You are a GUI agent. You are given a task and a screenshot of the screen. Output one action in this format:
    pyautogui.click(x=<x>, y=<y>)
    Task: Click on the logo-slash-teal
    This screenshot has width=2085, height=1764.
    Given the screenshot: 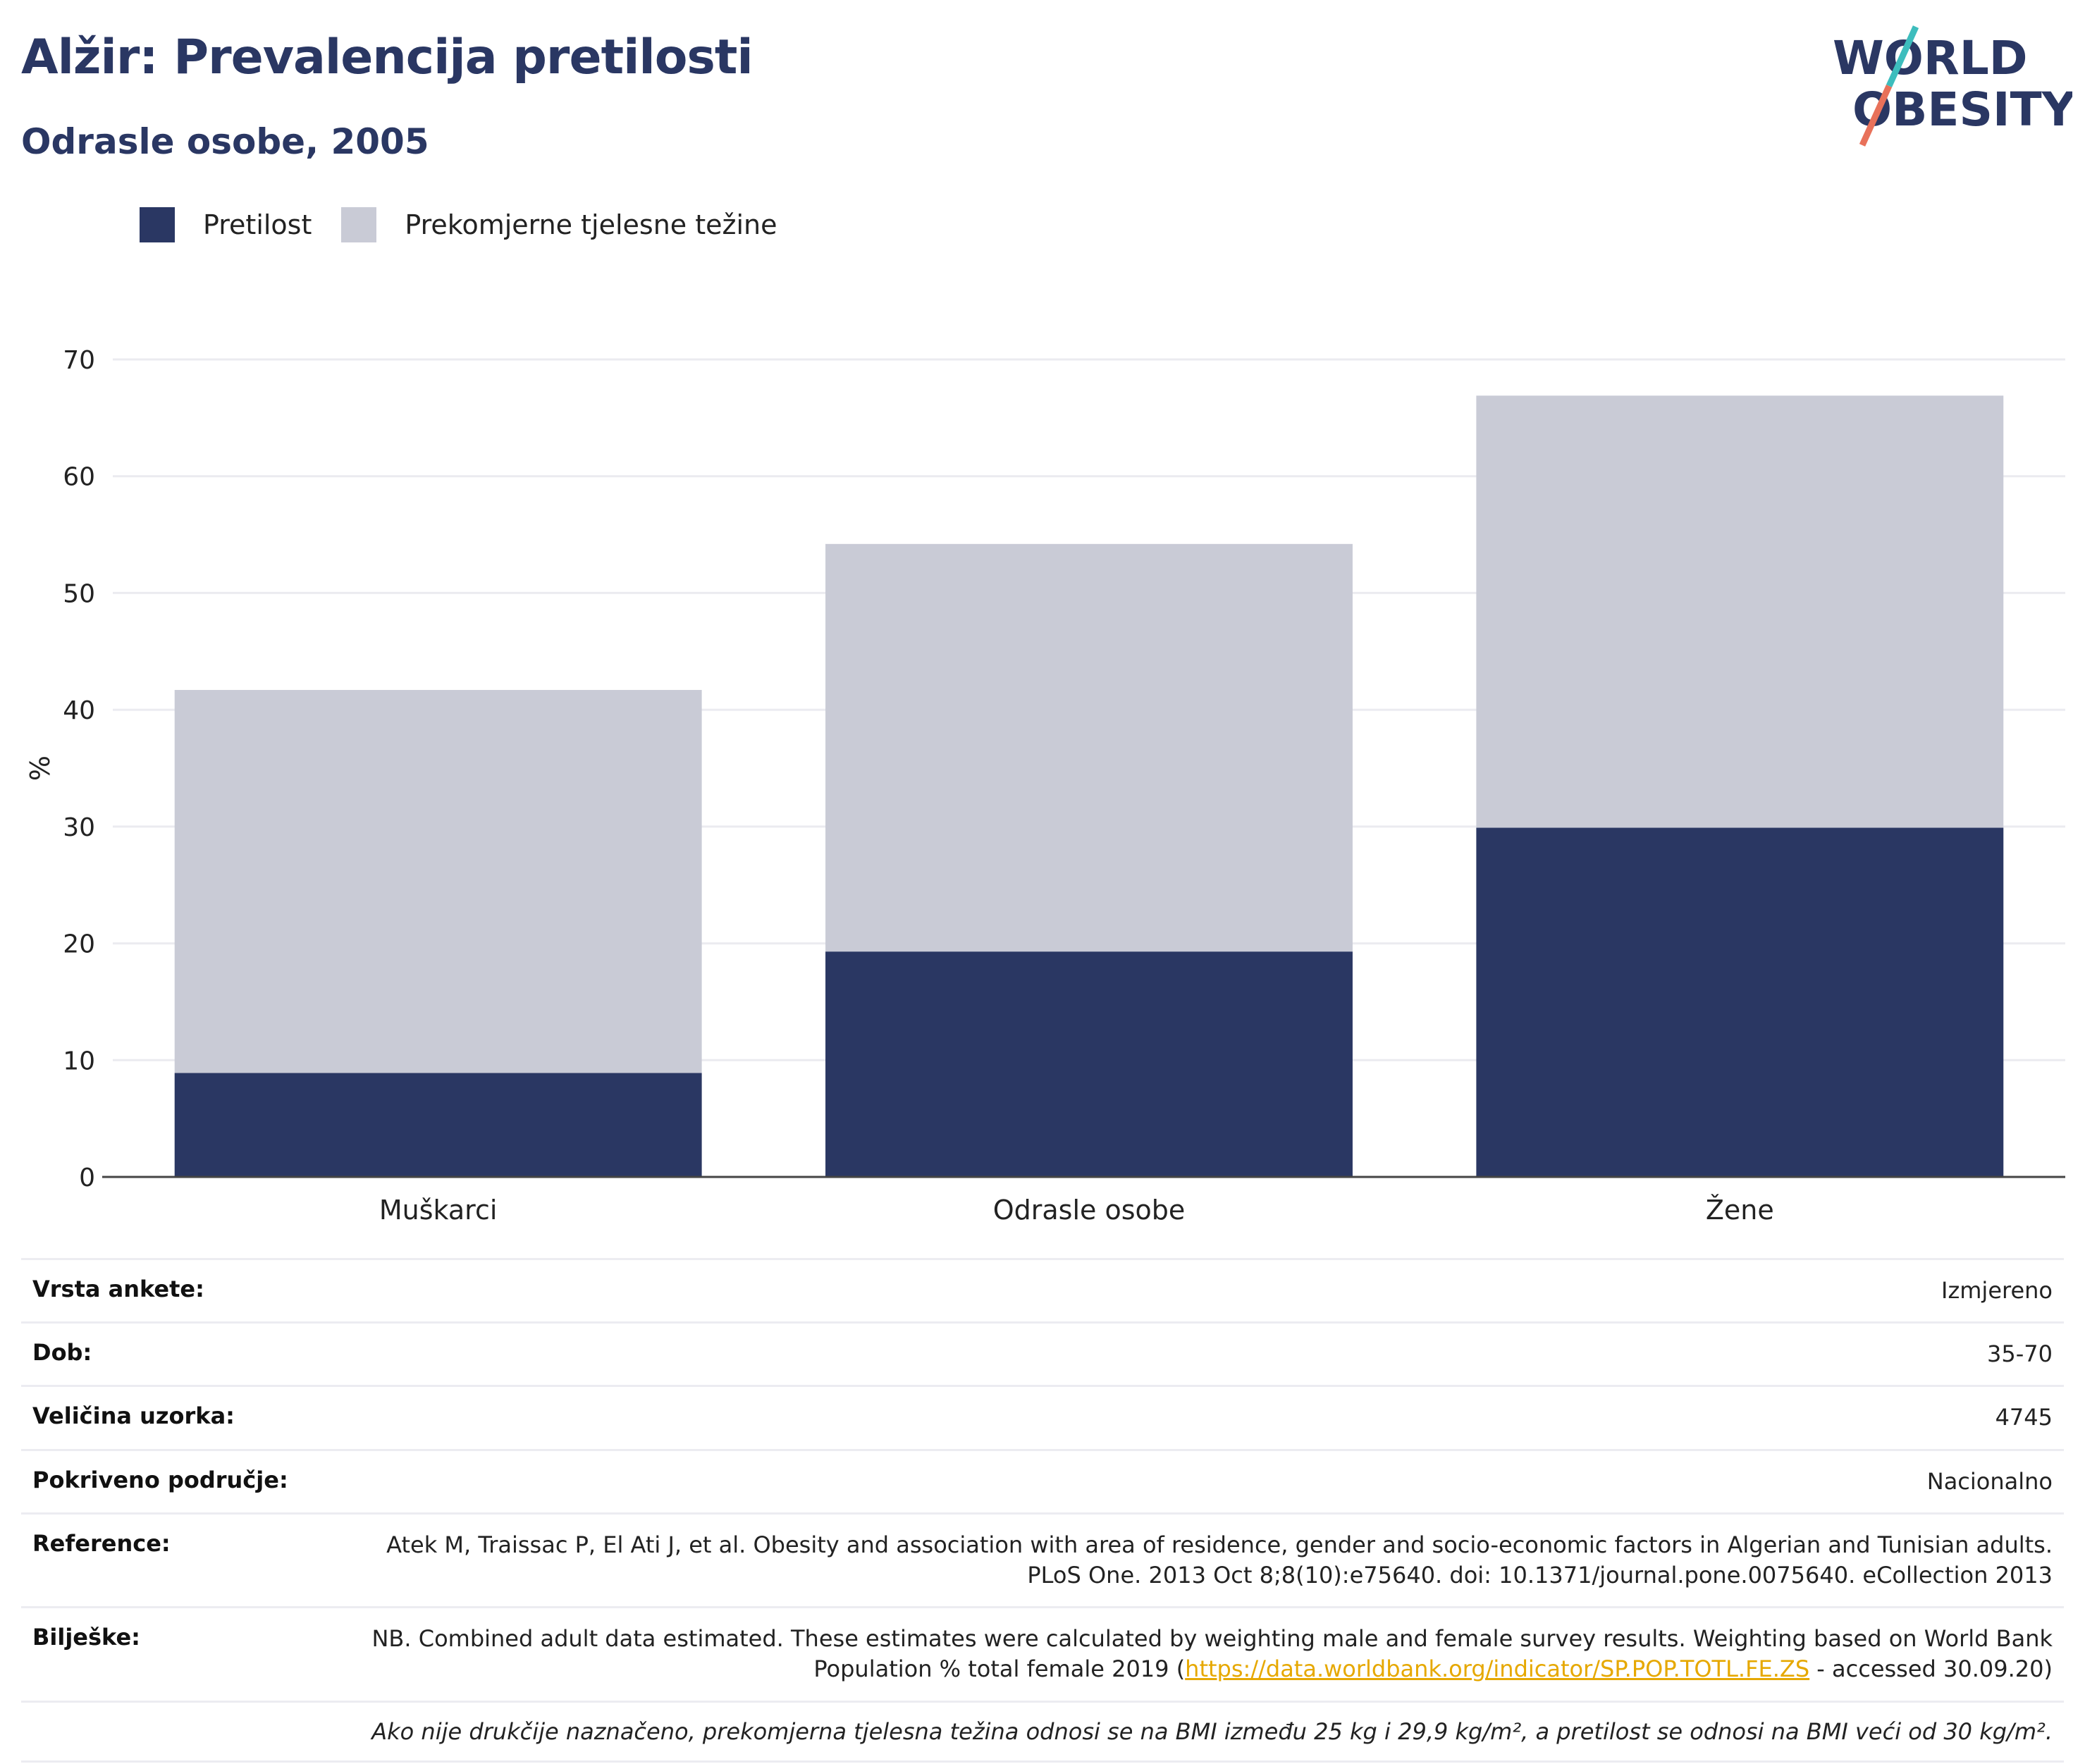 What is the action you would take?
    pyautogui.click(x=1902, y=56)
    